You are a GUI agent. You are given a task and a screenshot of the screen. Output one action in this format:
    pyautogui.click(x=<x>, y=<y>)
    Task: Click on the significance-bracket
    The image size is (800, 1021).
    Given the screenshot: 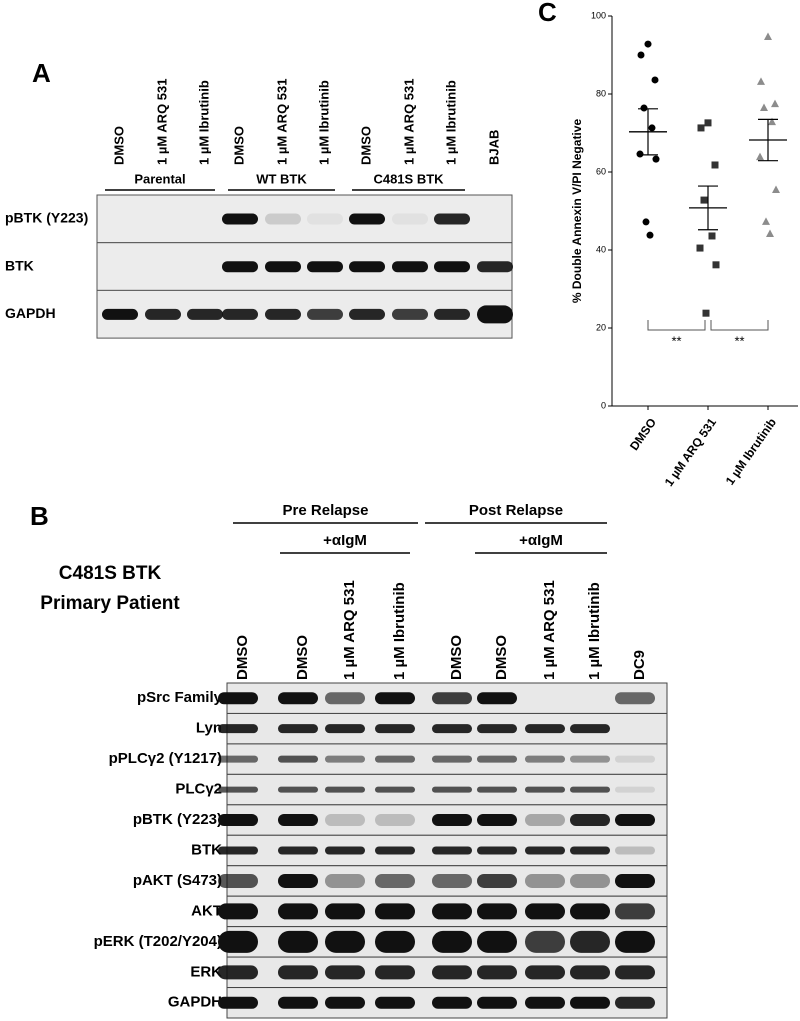 What is the action you would take?
    pyautogui.click(x=739, y=325)
    